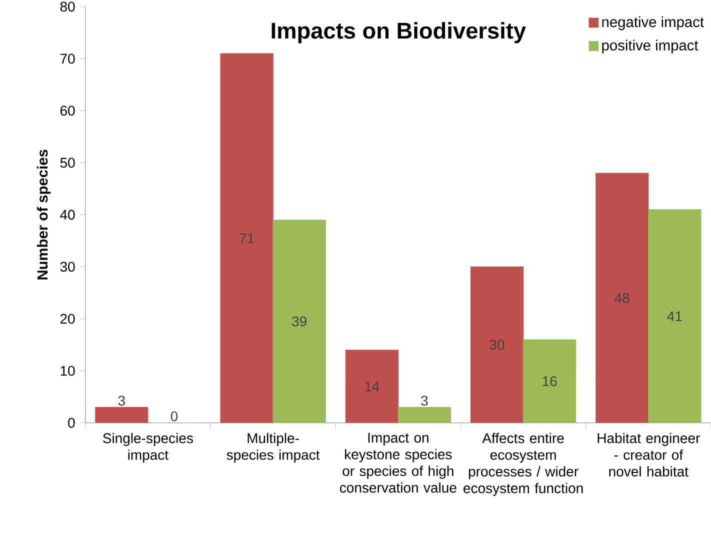 The height and width of the screenshot is (550, 711). I want to click on y-tick-label: 70, so click(67, 59).